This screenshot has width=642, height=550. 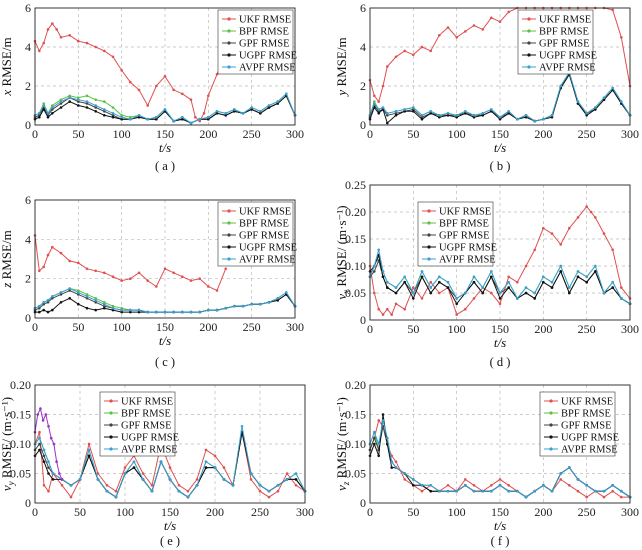 I want to click on y-axis-label: x RMSE/m, so click(x=7, y=66).